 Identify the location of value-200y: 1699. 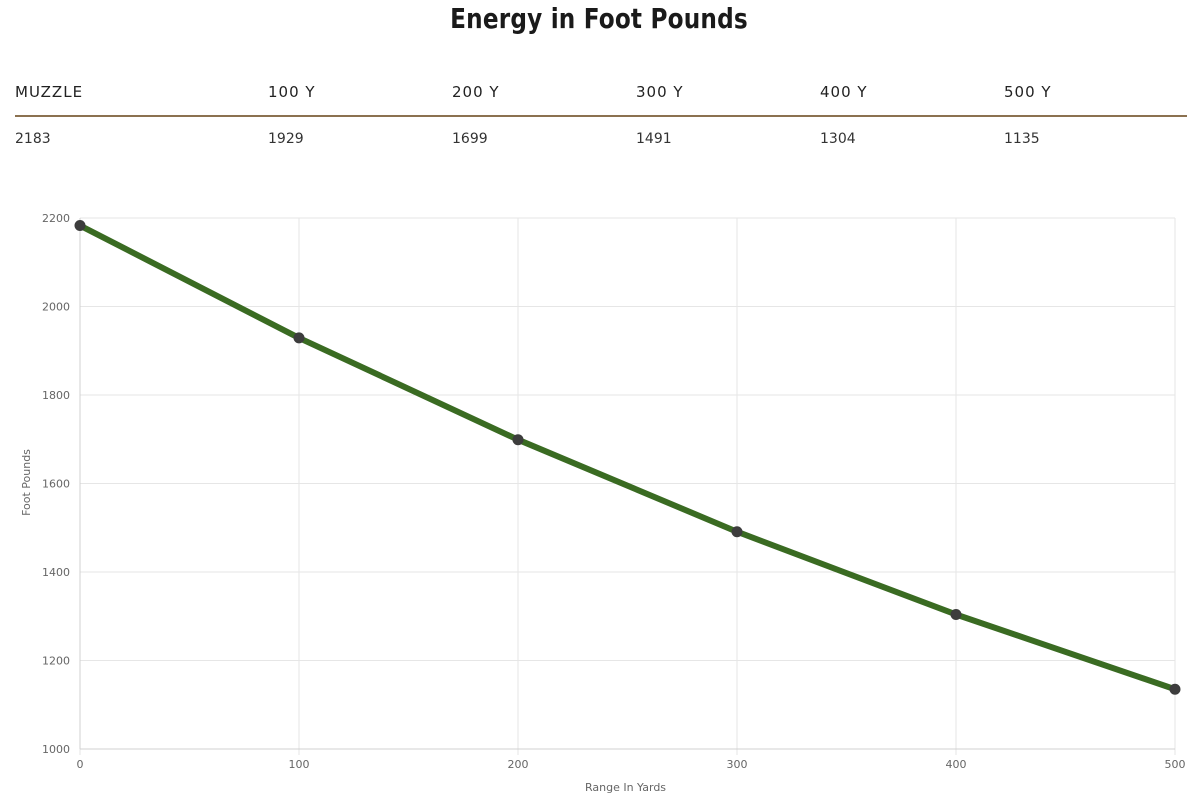
(470, 139).